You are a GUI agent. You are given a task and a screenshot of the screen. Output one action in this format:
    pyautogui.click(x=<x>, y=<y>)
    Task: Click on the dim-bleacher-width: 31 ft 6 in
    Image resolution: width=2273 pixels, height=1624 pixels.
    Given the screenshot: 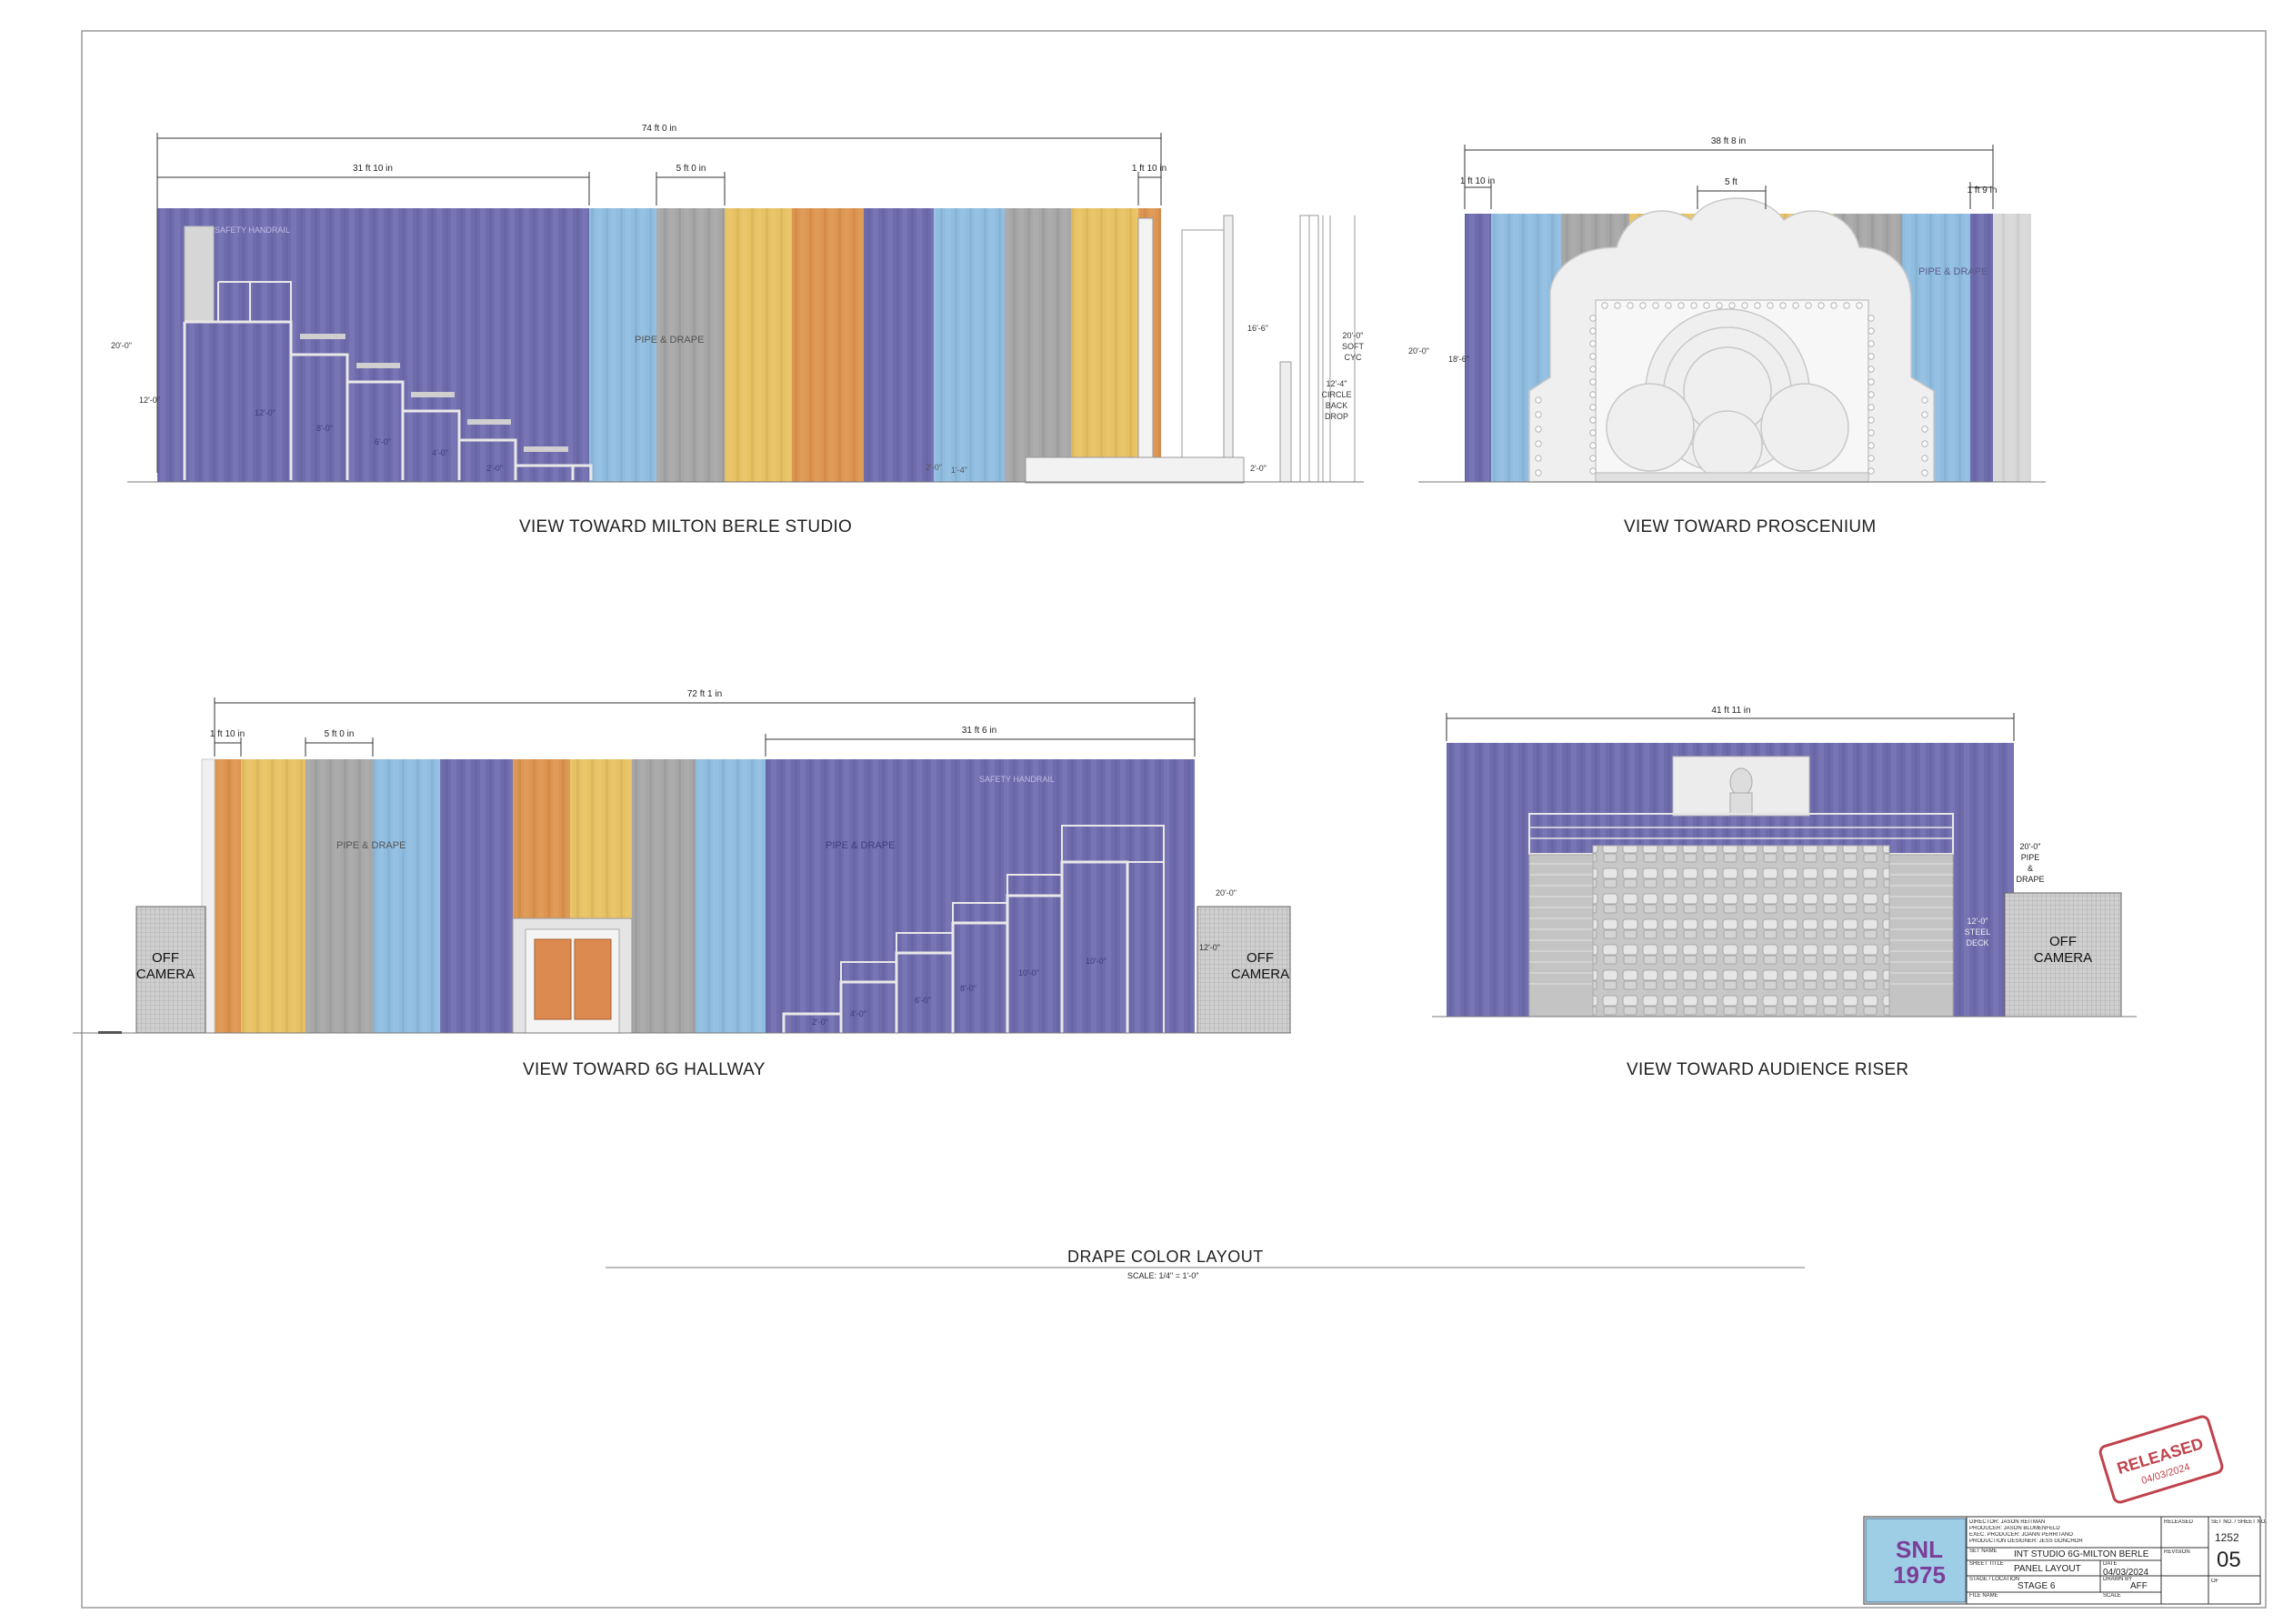 What is the action you would take?
    pyautogui.click(x=979, y=731)
    